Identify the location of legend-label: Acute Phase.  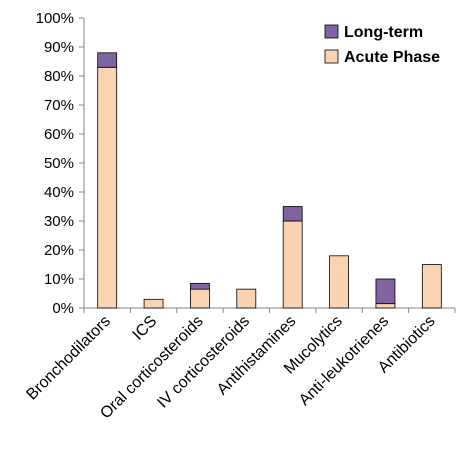
(392, 57).